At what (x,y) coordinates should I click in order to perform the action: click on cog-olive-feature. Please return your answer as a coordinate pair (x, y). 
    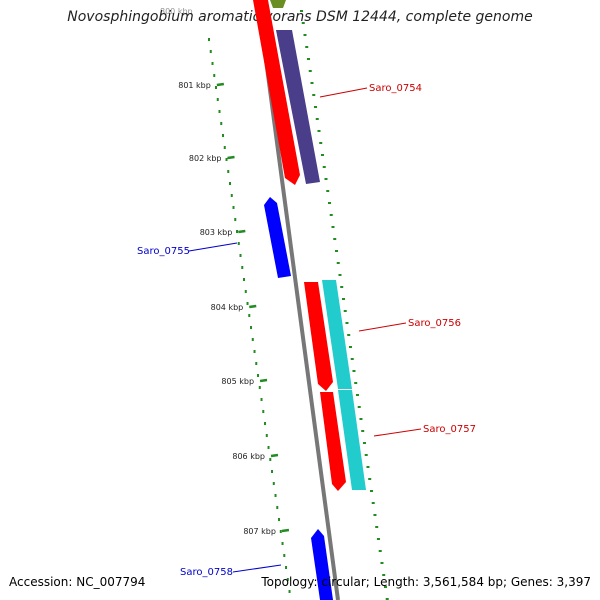
    Looking at the image, I should click on (278, 4).